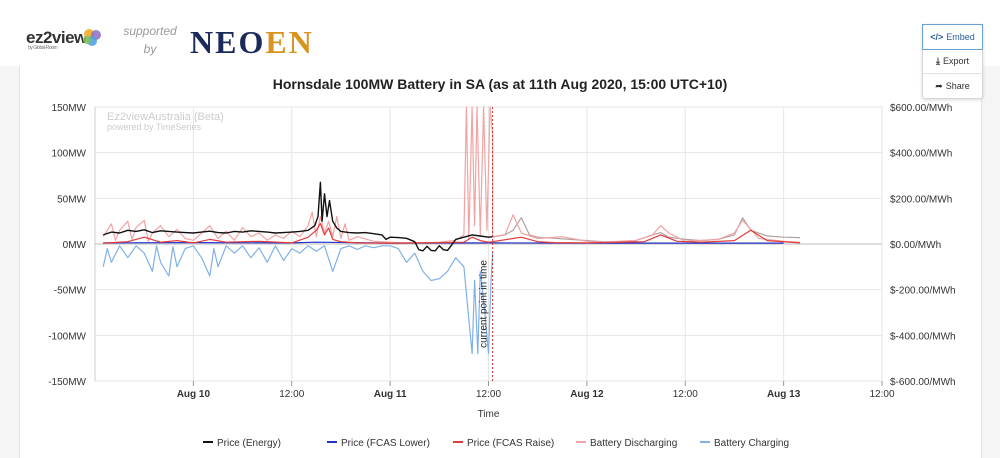 The width and height of the screenshot is (1000, 458). Describe the element at coordinates (960, 37) in the screenshot. I see `embed-label: Embed` at that location.